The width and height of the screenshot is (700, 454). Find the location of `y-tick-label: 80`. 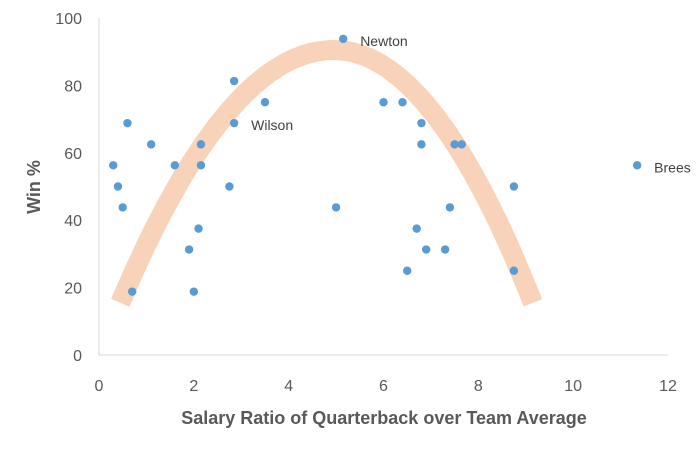

y-tick-label: 80 is located at coordinates (73, 86).